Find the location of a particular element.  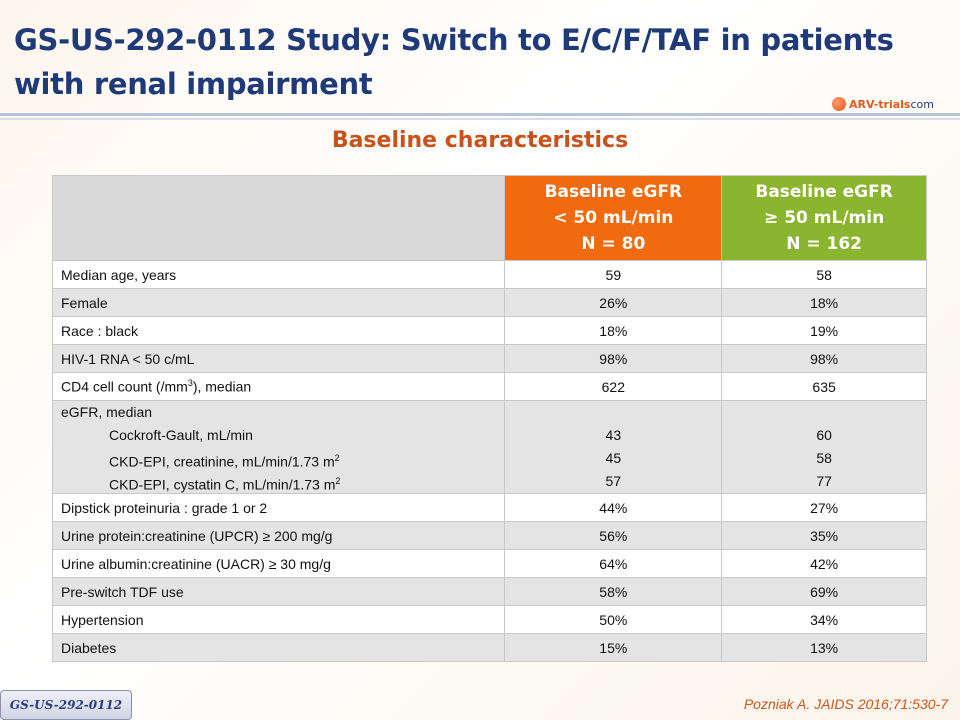

table-row: Female 26% 18% is located at coordinates (489, 302).